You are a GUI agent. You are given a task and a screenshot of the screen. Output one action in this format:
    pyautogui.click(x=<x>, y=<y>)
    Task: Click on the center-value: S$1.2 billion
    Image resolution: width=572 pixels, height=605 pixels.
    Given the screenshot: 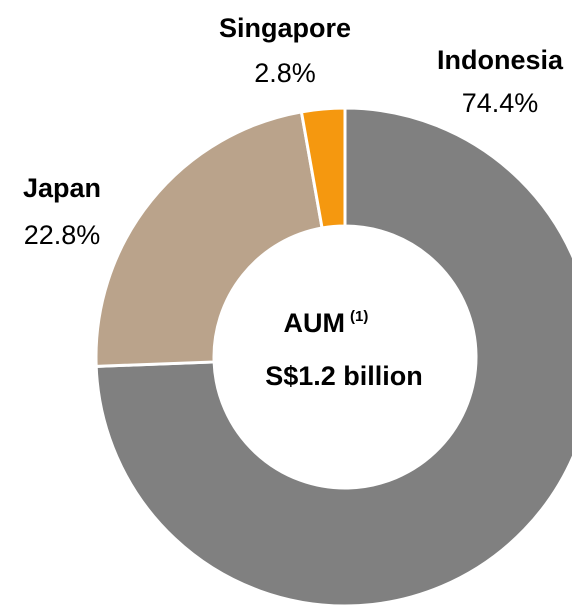 What is the action you would take?
    pyautogui.click(x=344, y=376)
    